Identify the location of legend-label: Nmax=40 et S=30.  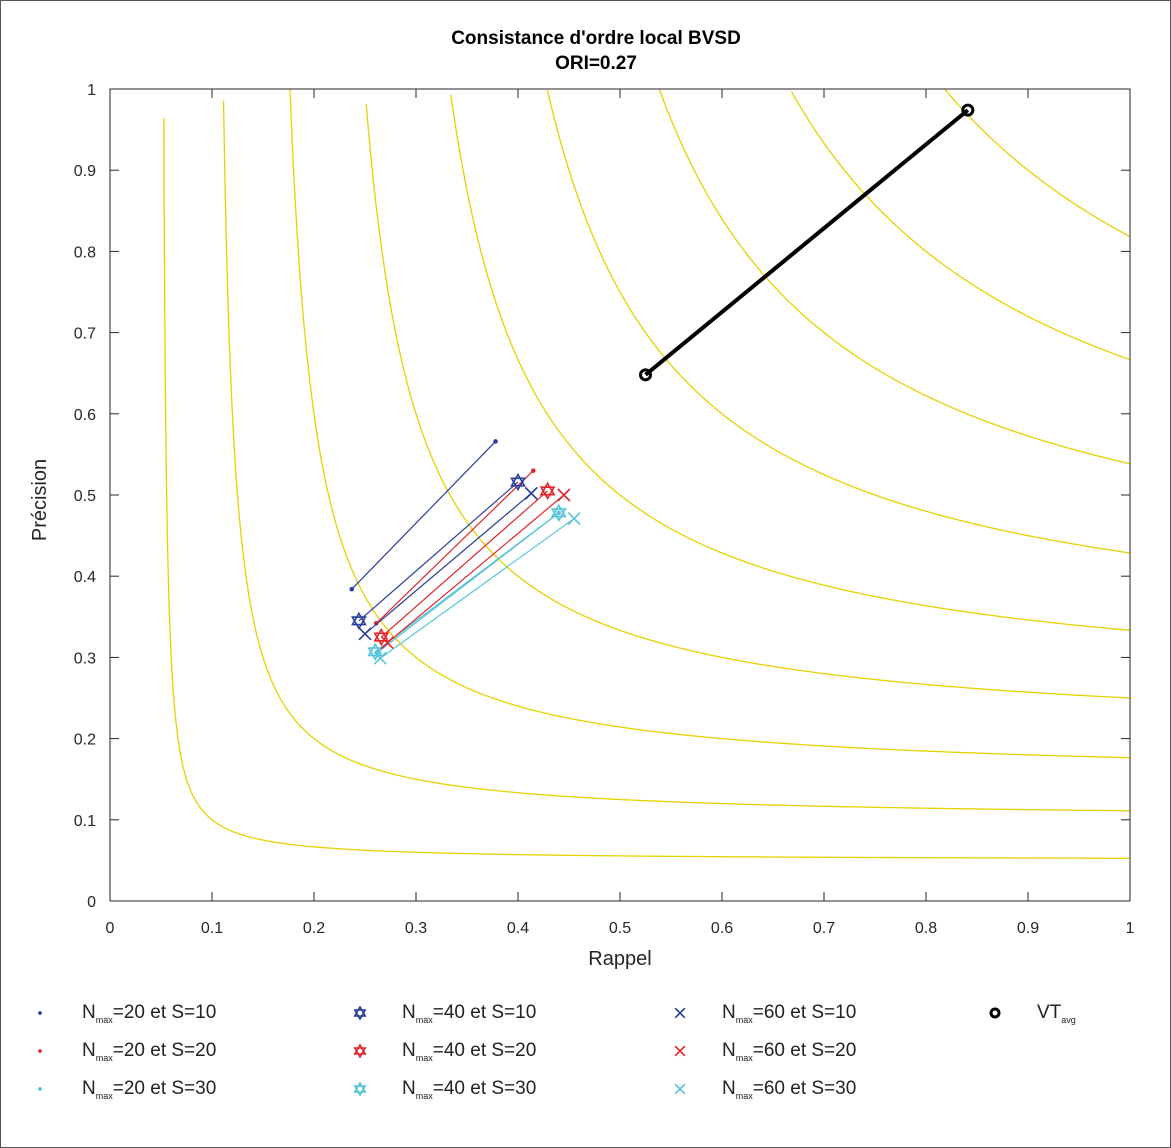
(469, 1089).